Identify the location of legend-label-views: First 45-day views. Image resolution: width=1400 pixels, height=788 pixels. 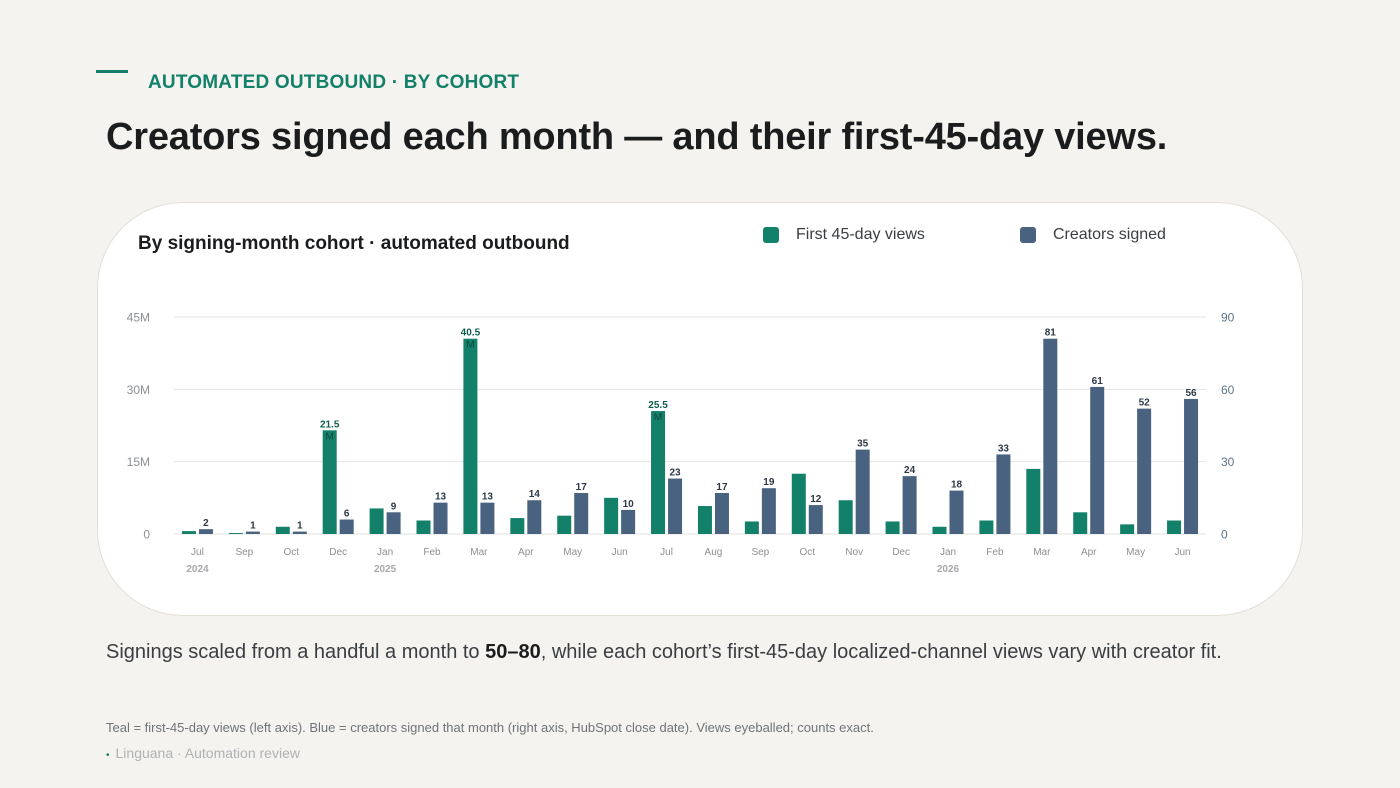
(860, 234).